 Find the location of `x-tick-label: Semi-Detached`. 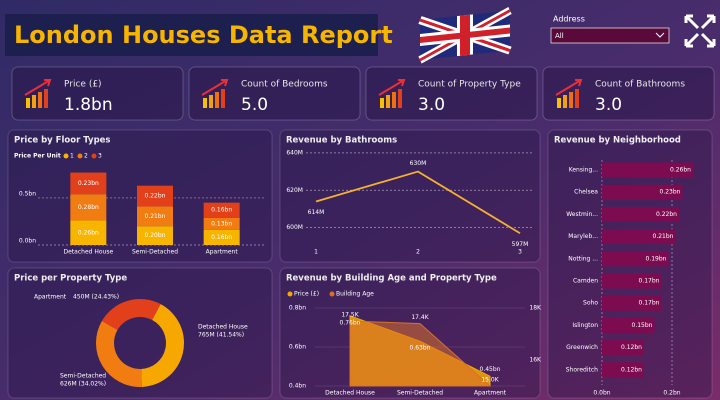

x-tick-label: Semi-Detached is located at coordinates (420, 393).